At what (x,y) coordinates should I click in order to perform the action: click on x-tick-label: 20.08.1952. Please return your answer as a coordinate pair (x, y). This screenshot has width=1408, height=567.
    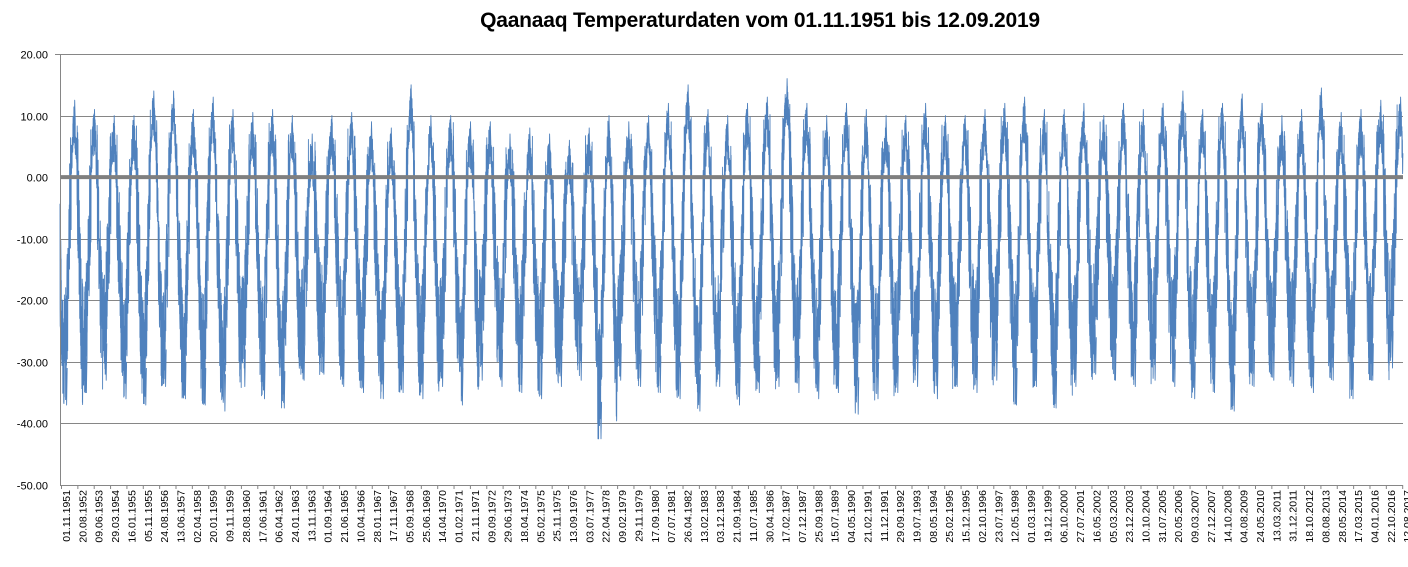
    Looking at the image, I should click on (83, 516).